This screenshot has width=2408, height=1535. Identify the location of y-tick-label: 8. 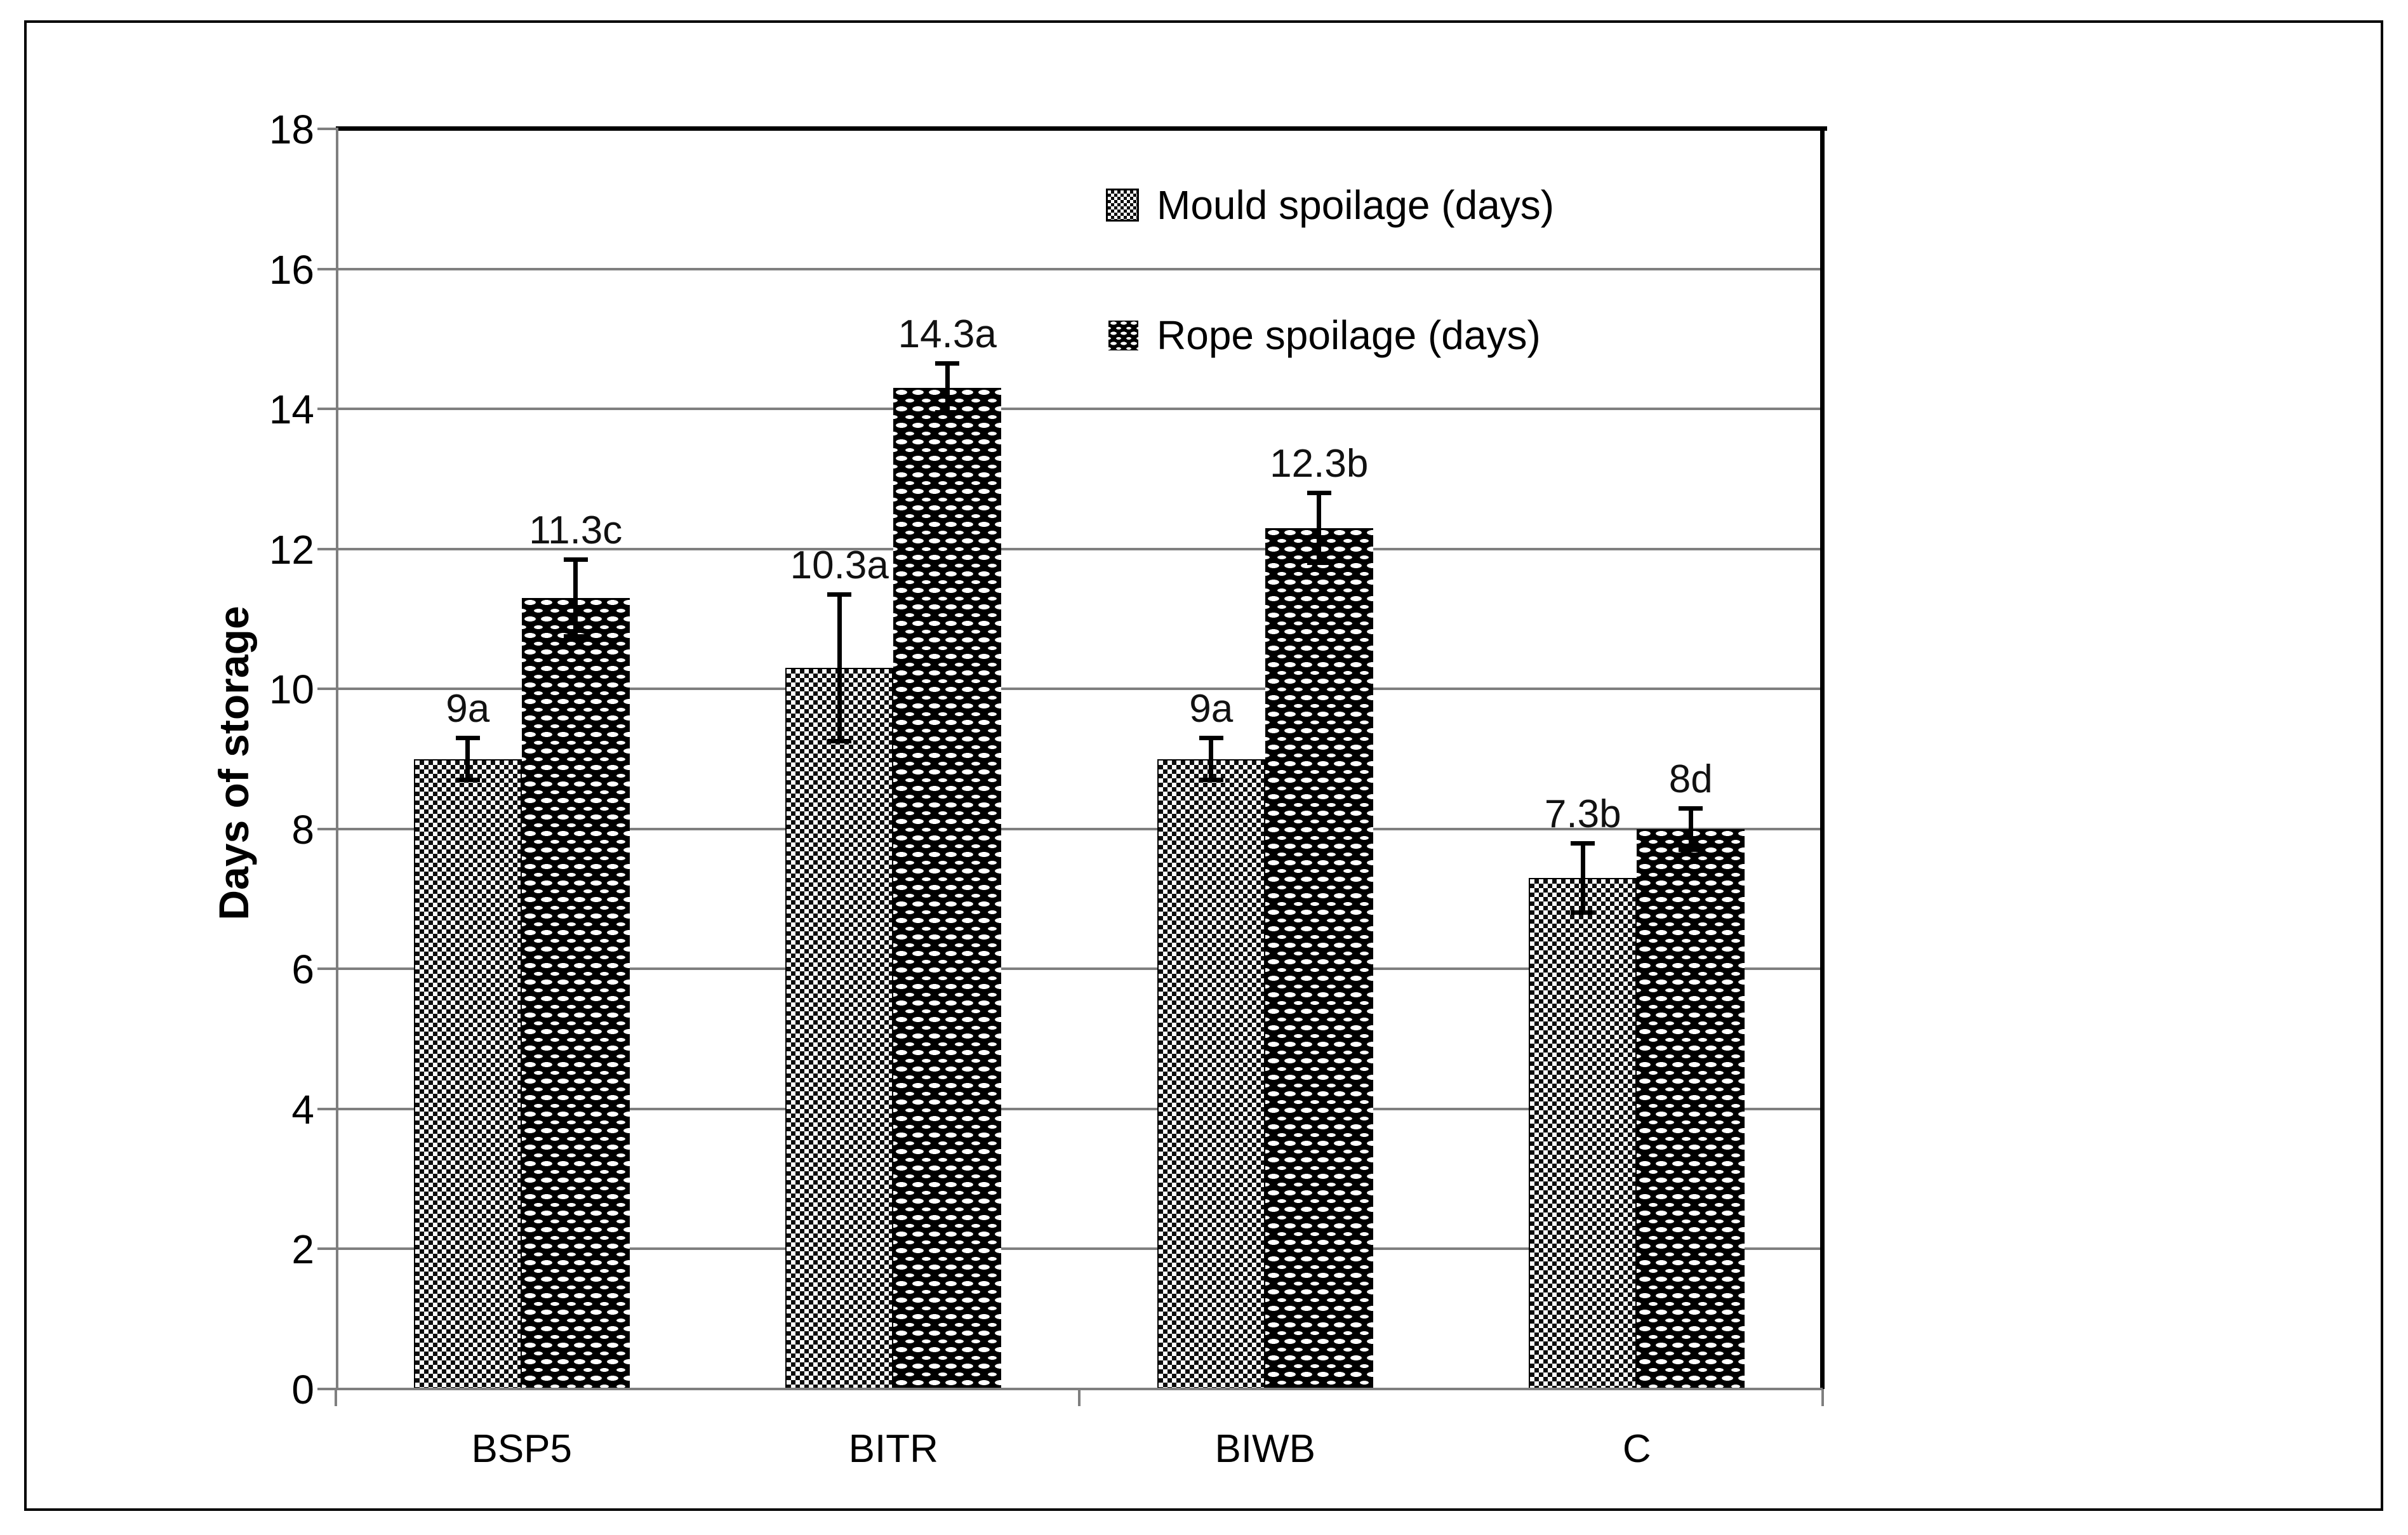
(302, 829).